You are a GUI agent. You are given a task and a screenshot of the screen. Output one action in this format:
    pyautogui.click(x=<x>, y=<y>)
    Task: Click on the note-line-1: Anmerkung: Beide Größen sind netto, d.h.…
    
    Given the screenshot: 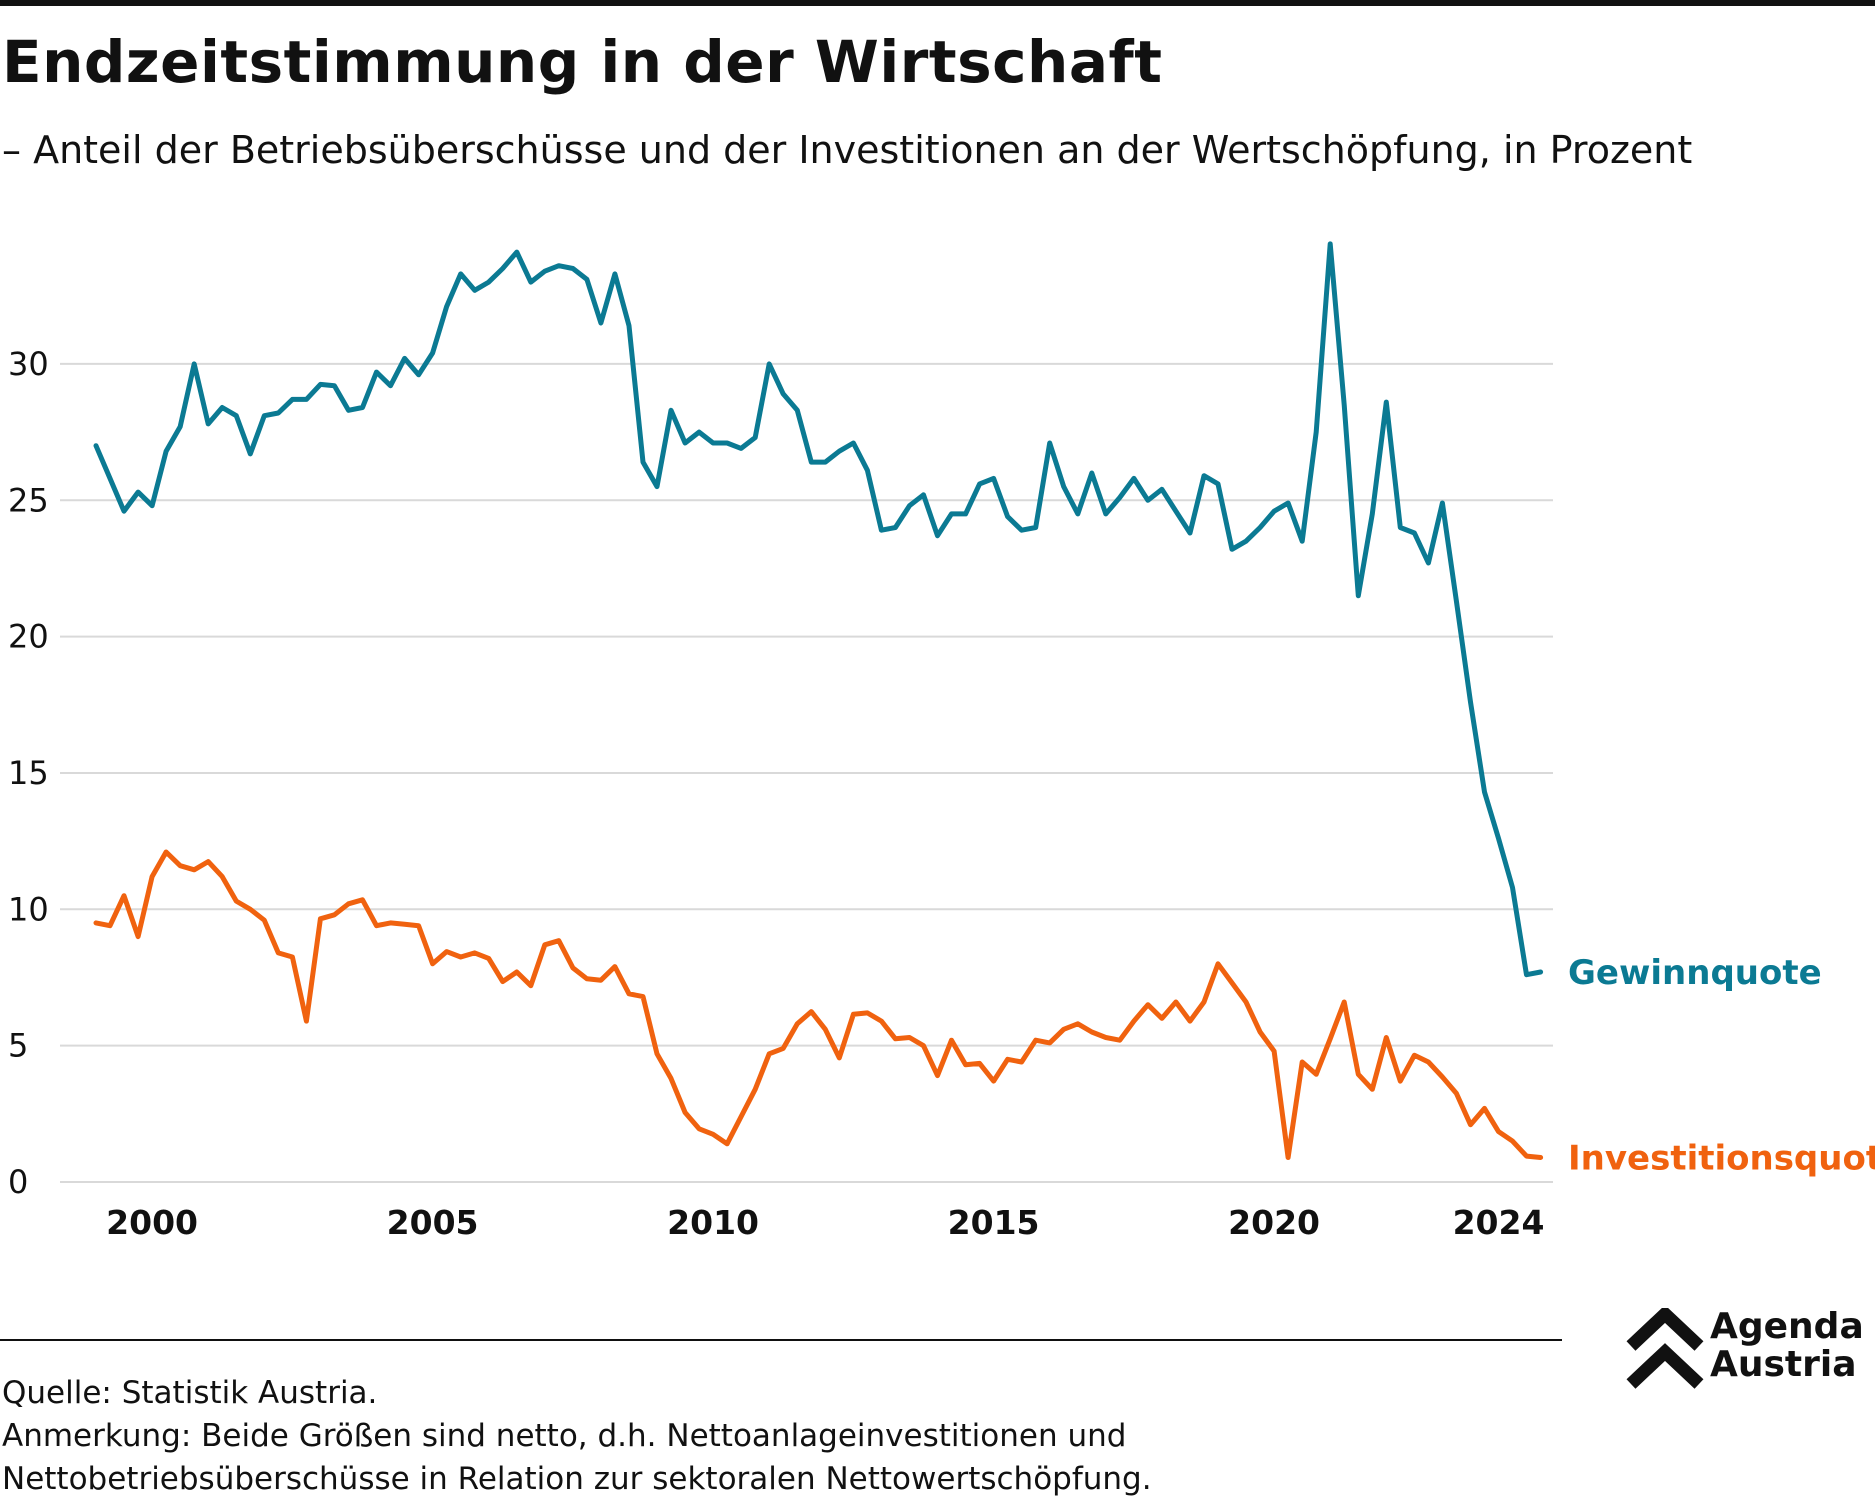 What is the action you would take?
    pyautogui.click(x=564, y=1436)
    